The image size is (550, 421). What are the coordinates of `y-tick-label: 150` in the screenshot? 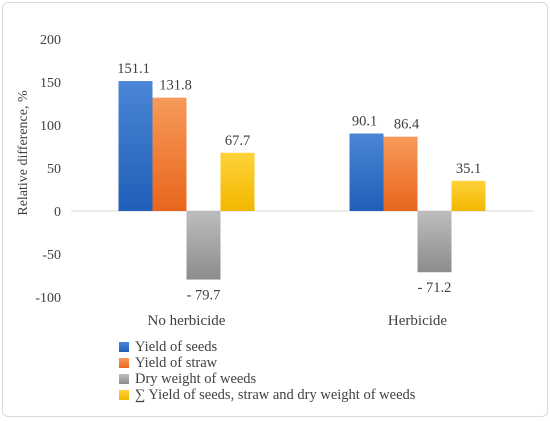 It's located at (50, 83).